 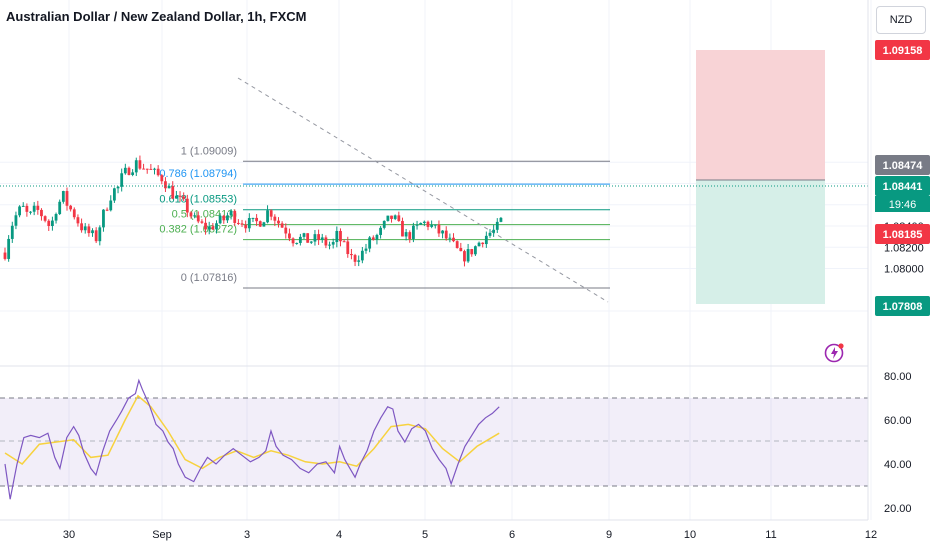 I want to click on time-tick-label: 9, so click(x=609, y=535).